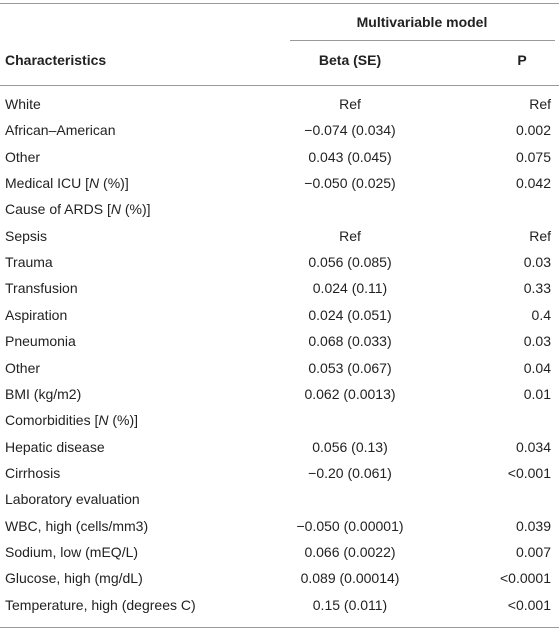  What do you see at coordinates (533, 183) in the screenshot?
I see `p-cell: 0.042` at bounding box center [533, 183].